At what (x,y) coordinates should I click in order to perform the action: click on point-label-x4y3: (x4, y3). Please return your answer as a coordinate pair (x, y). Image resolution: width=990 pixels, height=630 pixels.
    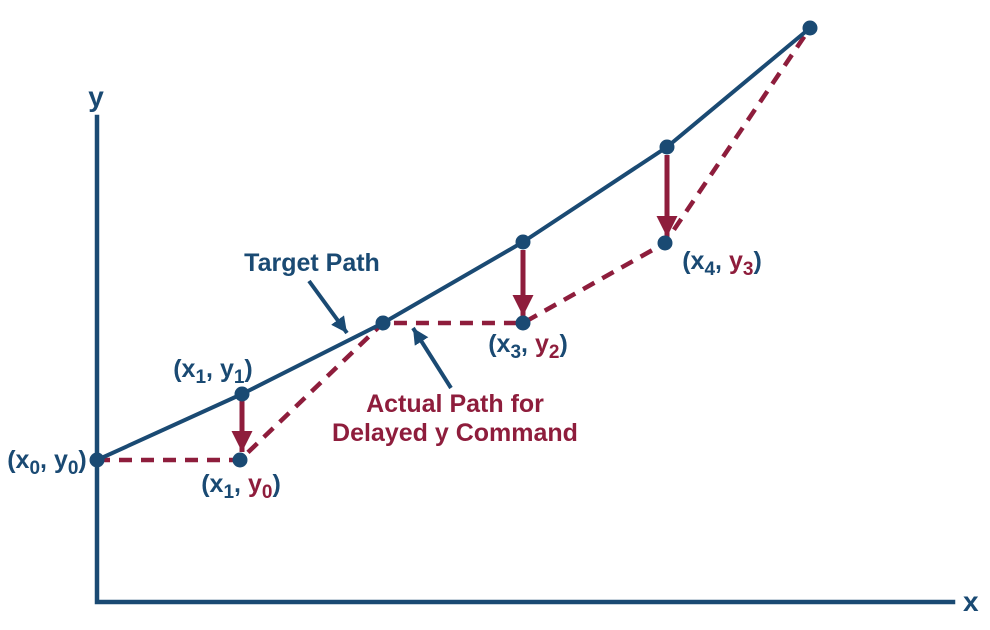
    Looking at the image, I should click on (722, 263).